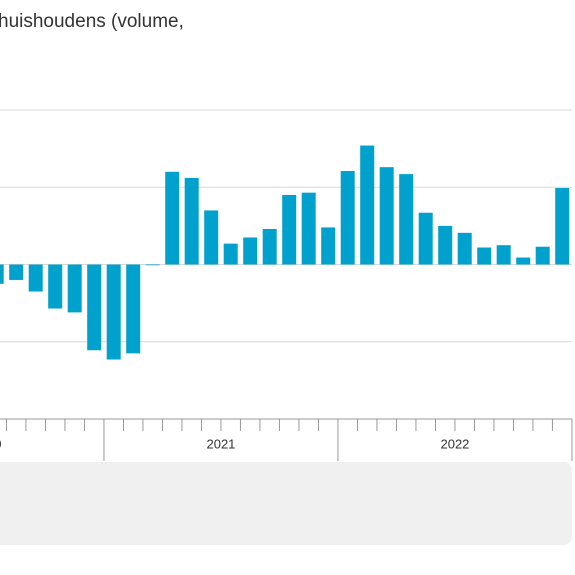 The height and width of the screenshot is (575, 575). What do you see at coordinates (454, 443) in the screenshot?
I see `x-tick-label: 2022` at bounding box center [454, 443].